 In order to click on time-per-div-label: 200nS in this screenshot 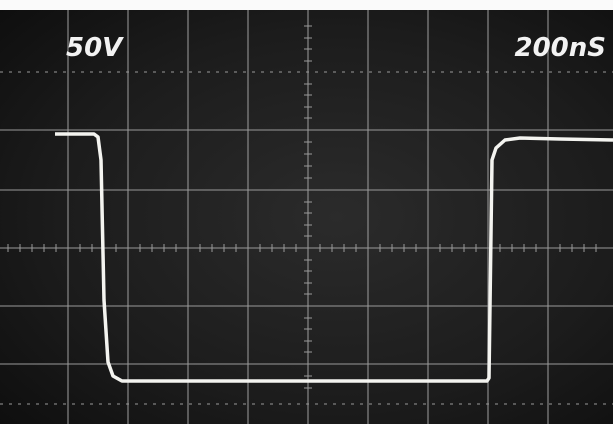, I will do `click(560, 48)`.